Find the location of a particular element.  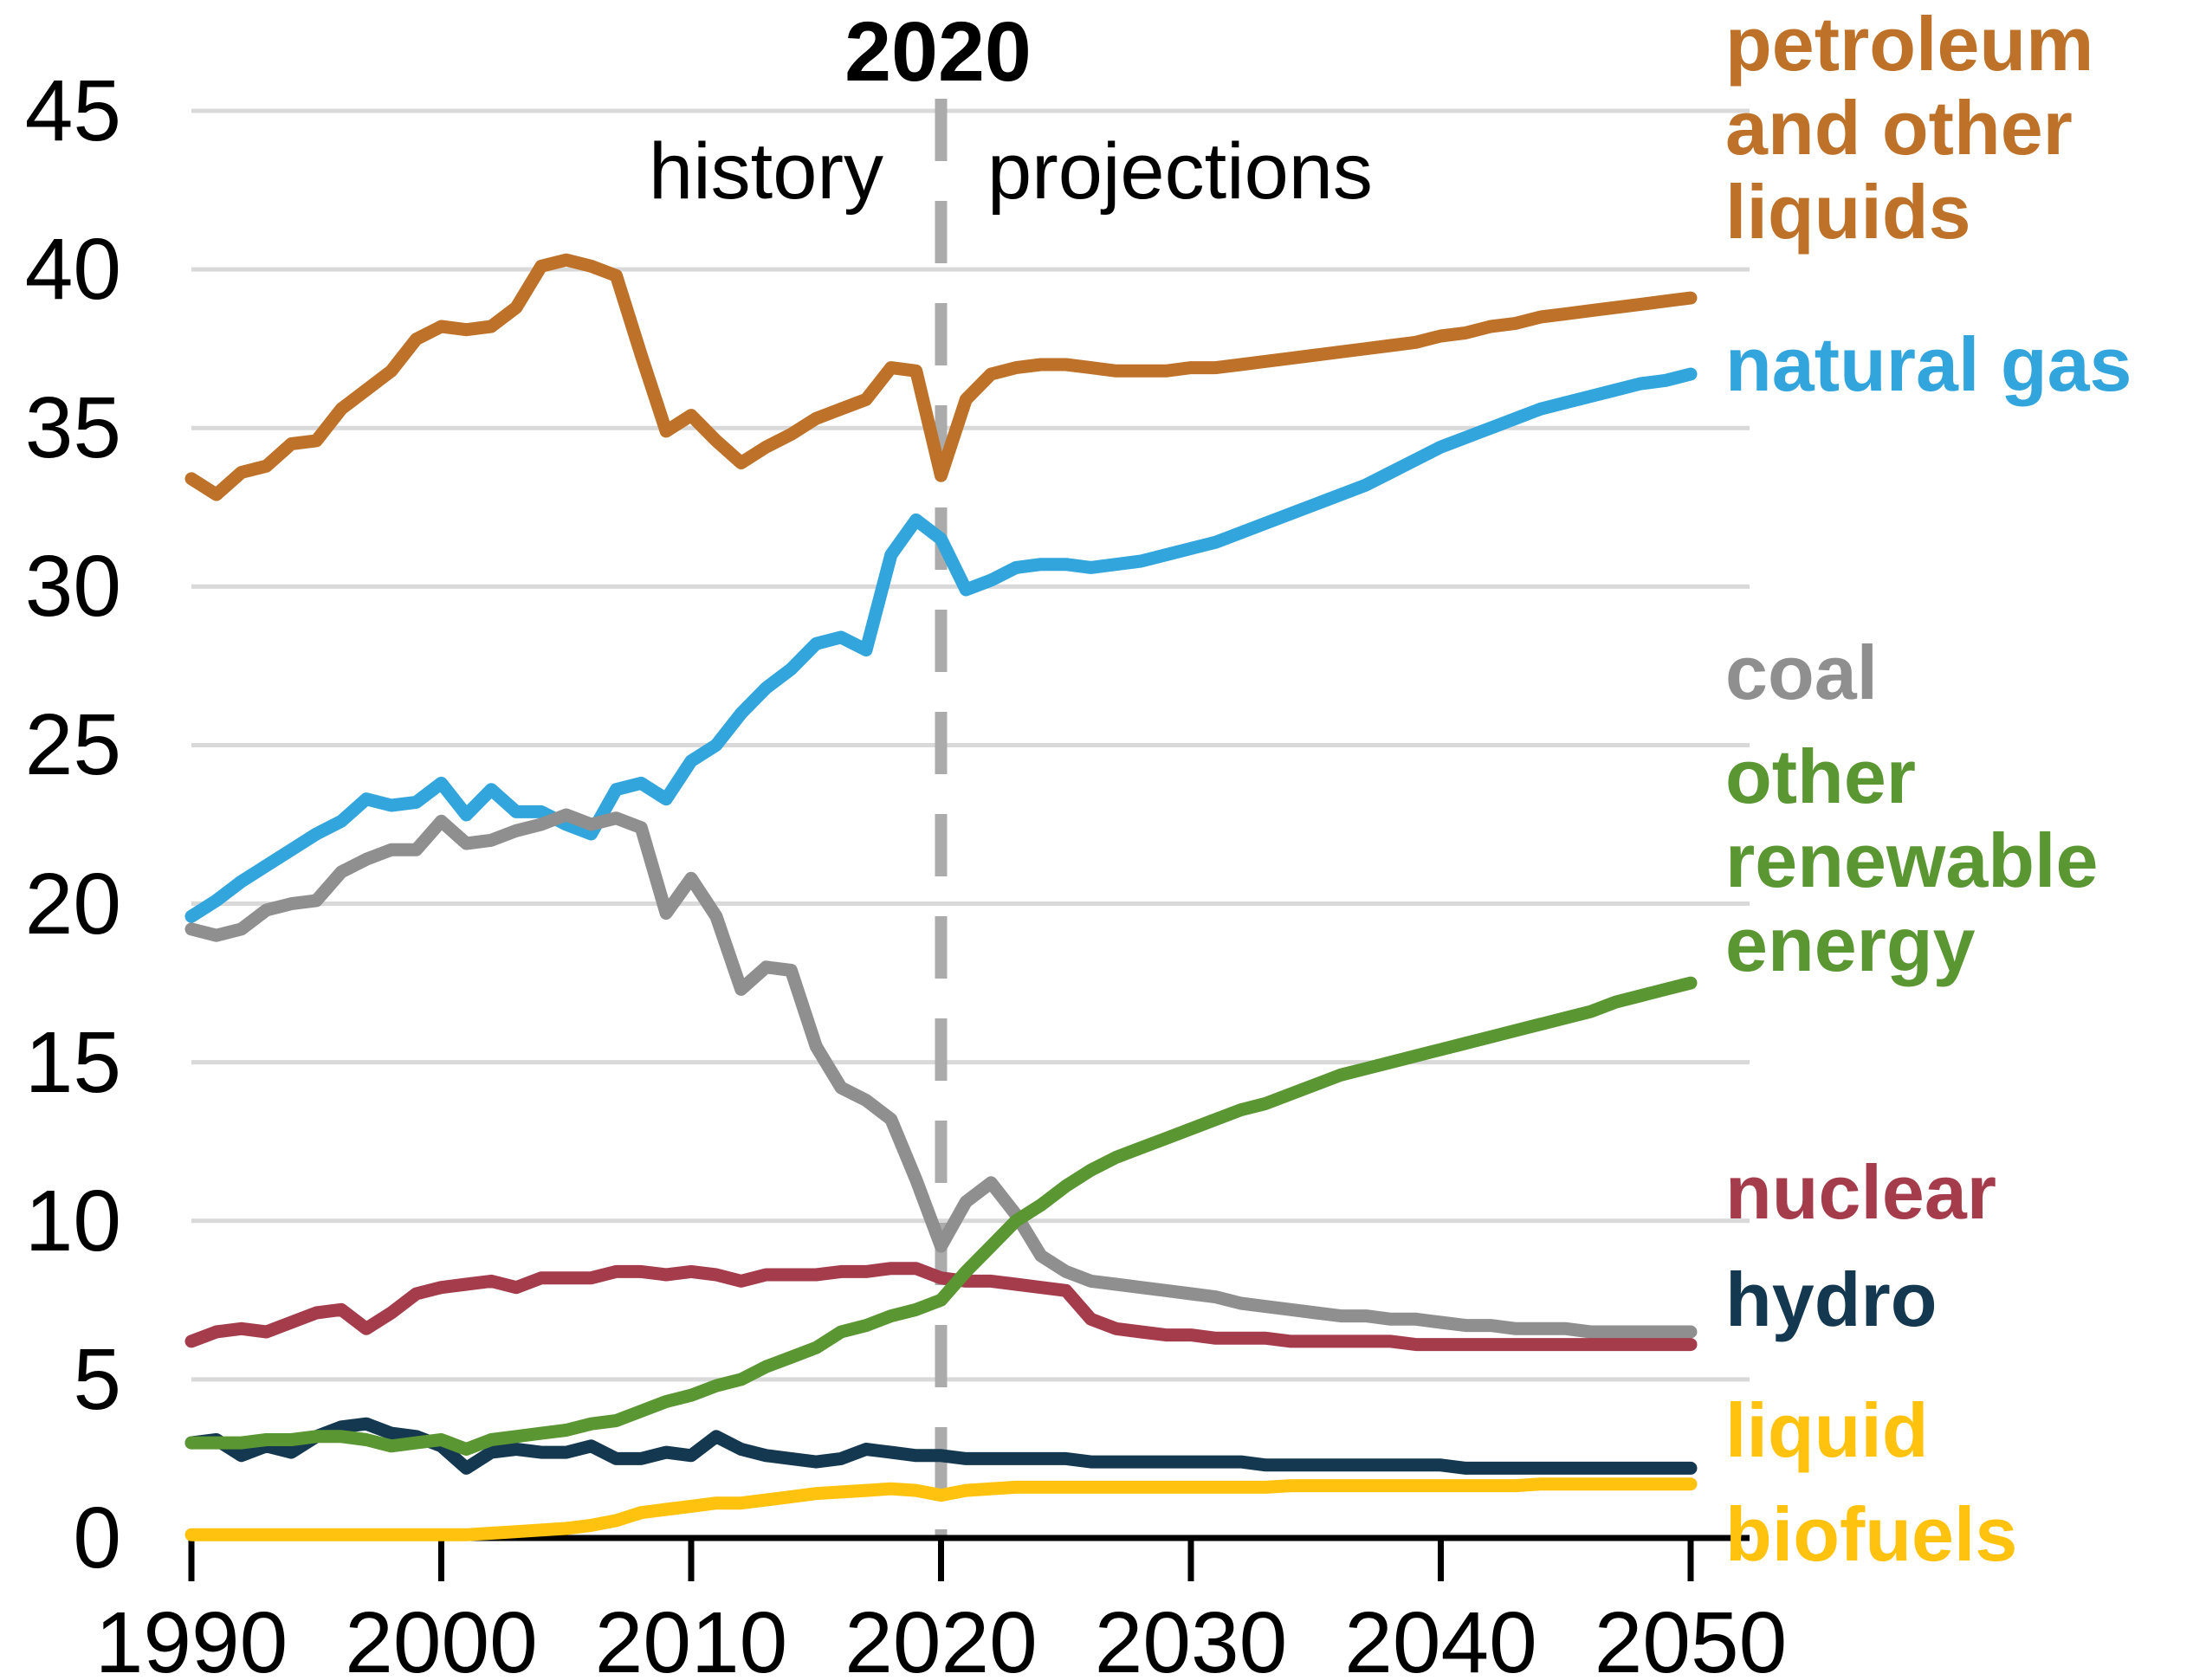

projections-annotation: projections is located at coordinates (1180, 171).